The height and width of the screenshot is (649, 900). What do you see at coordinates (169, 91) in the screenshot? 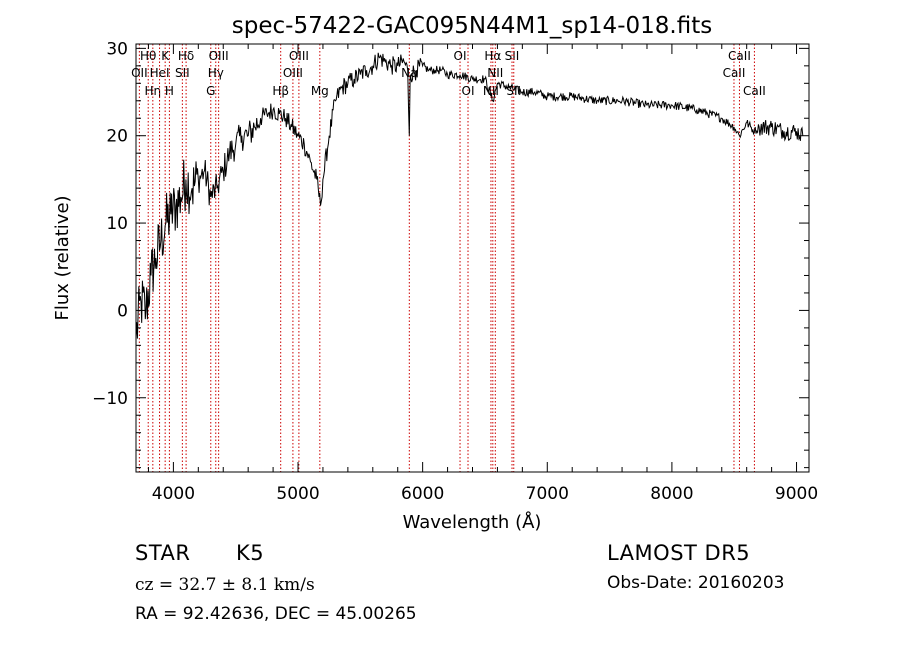
I see `line-marker-label: H` at bounding box center [169, 91].